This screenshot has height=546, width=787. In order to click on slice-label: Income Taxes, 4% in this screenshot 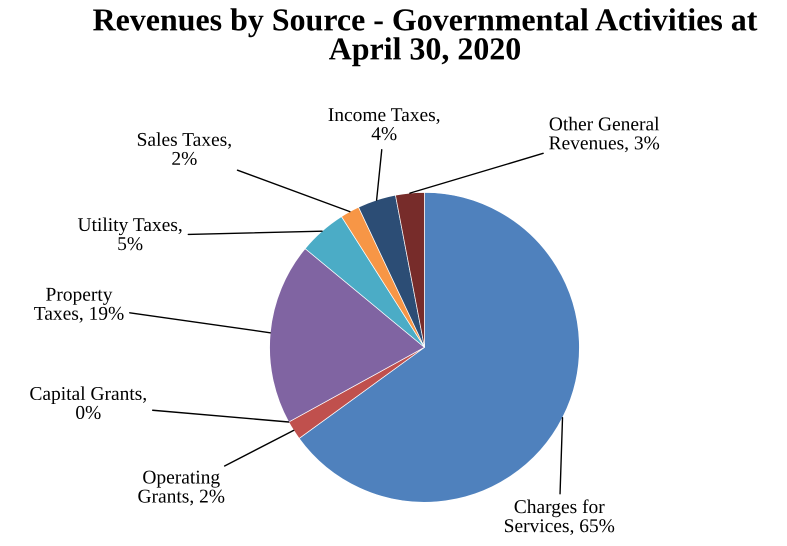, I will do `click(384, 124)`.